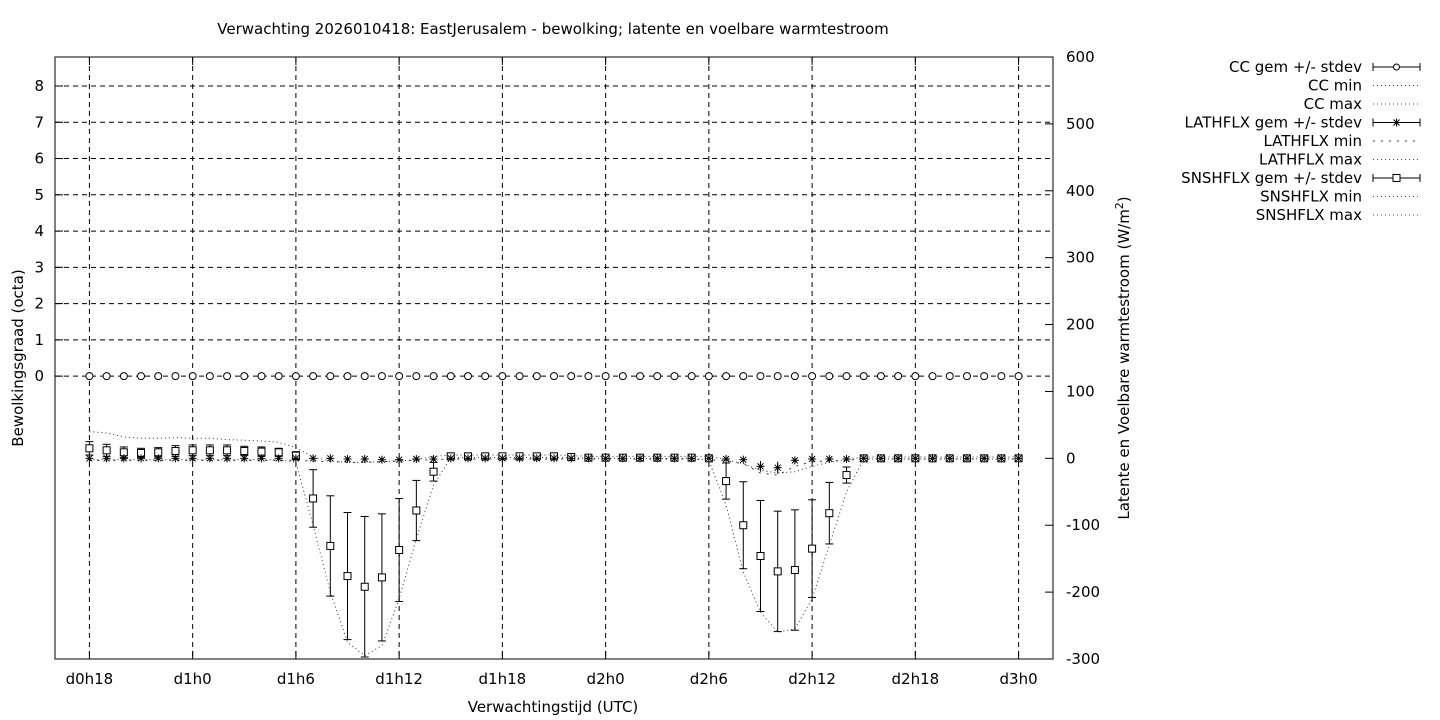  Describe the element at coordinates (1080, 325) in the screenshot. I see `y-right-tick-label: 200` at that location.